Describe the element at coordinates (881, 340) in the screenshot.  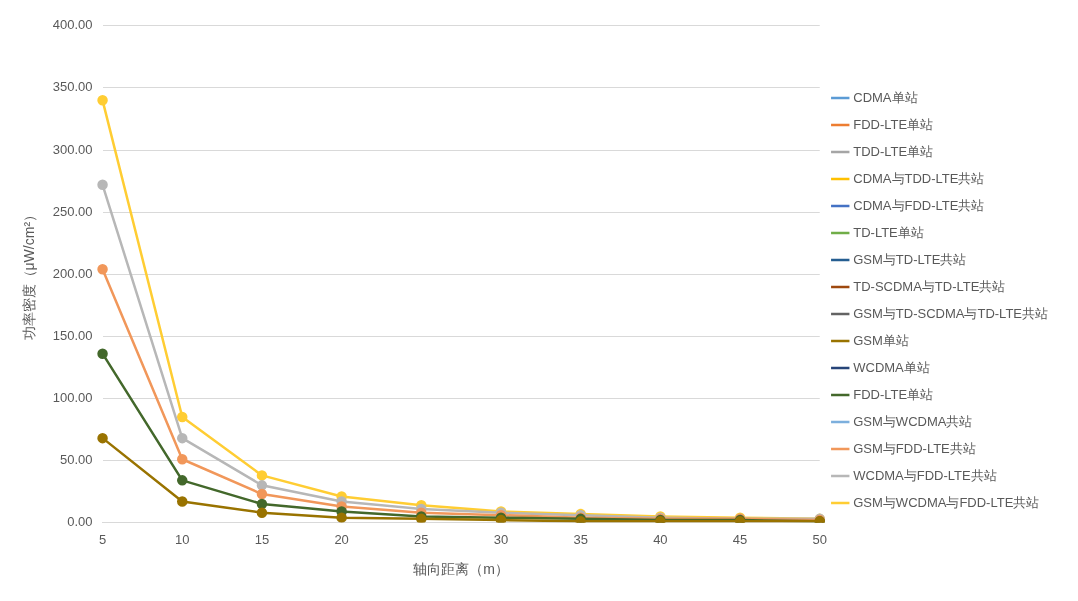
I see `legend-label: GSM单站` at that location.